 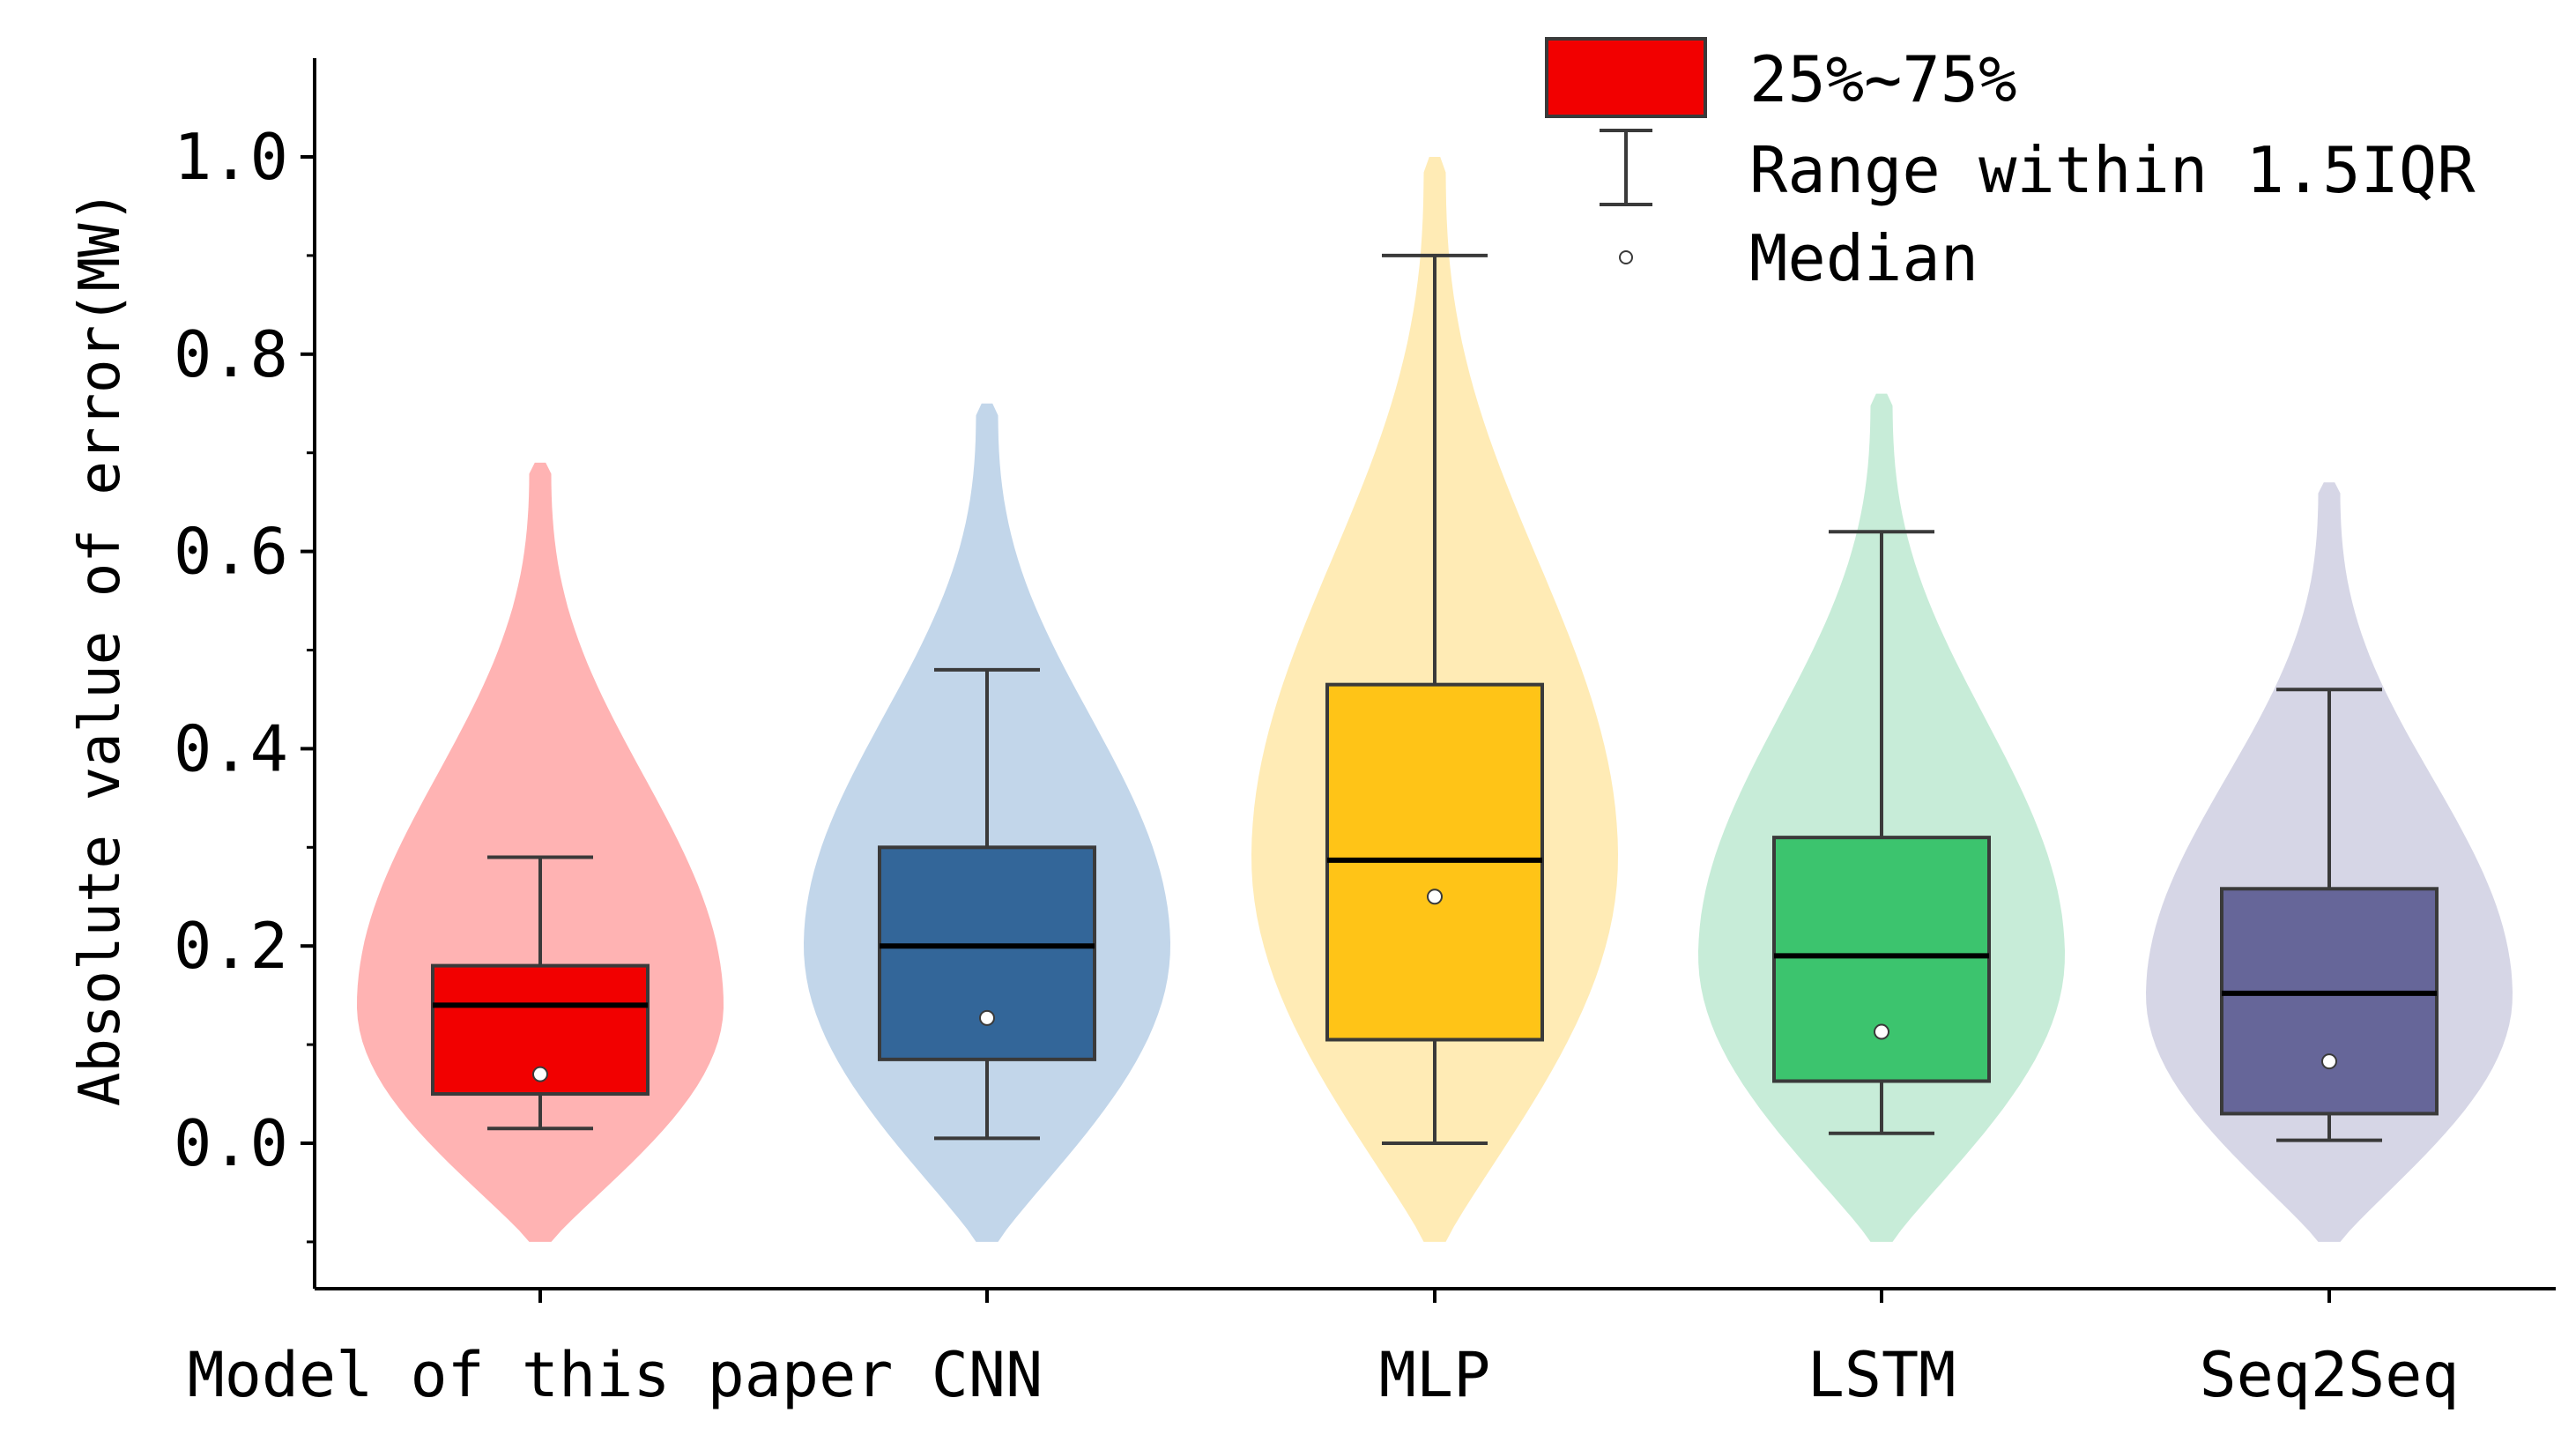 I want to click on median-point-mlp, so click(x=1435, y=897).